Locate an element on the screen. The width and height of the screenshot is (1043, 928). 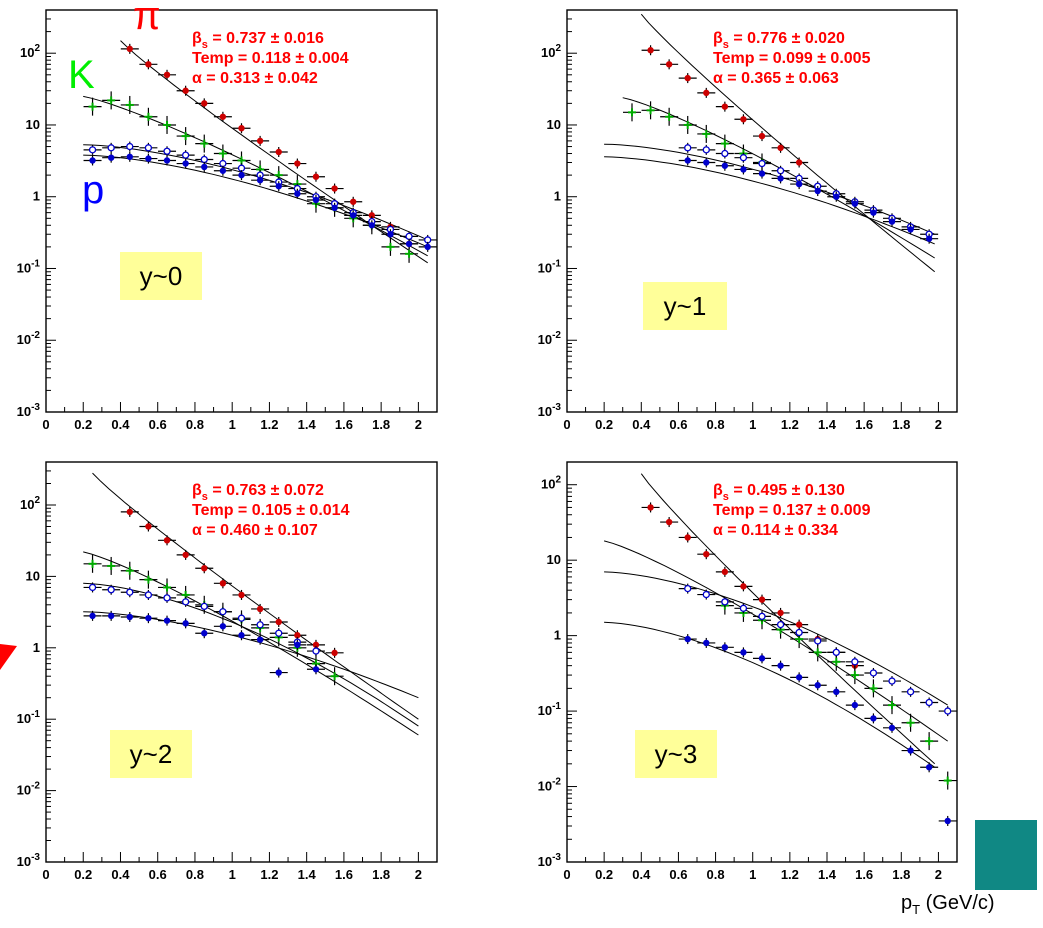
x-tick-label: 1.2 is located at coordinates (790, 874).